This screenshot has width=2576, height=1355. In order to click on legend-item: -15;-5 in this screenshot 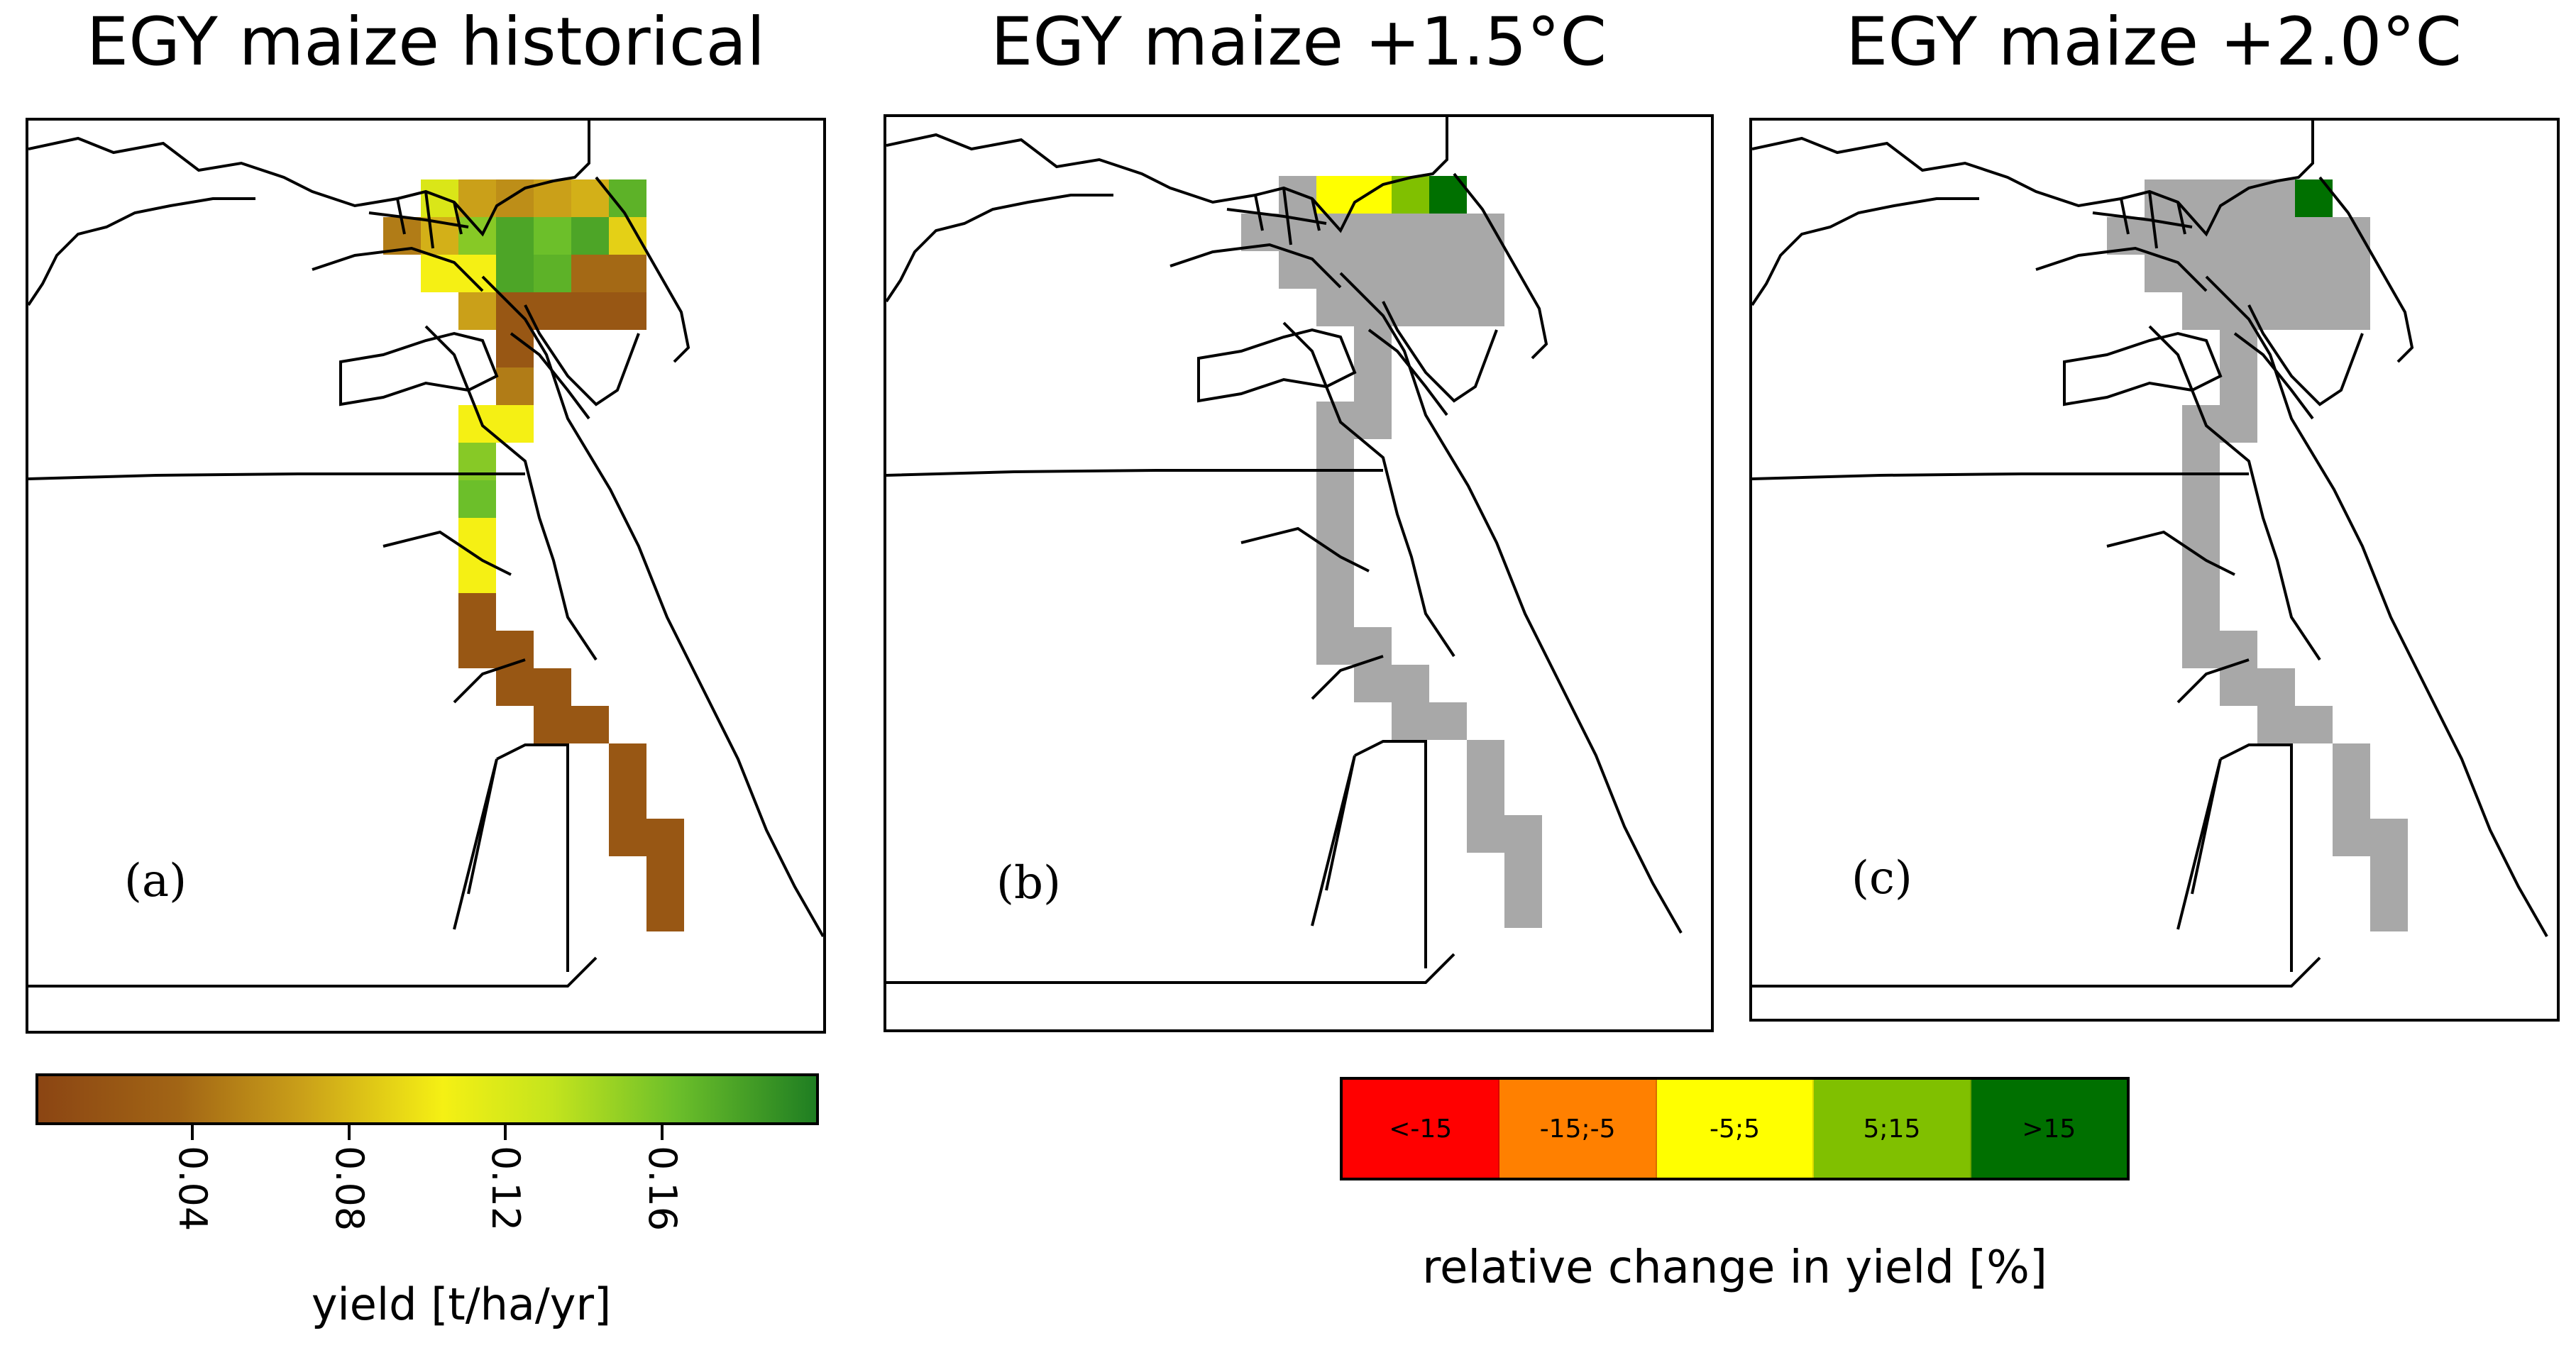, I will do `click(1578, 1129)`.